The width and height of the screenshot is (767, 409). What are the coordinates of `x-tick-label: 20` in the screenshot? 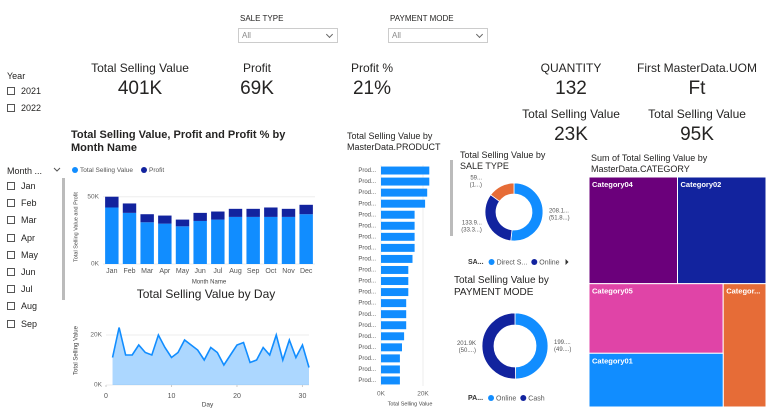 It's located at (237, 396).